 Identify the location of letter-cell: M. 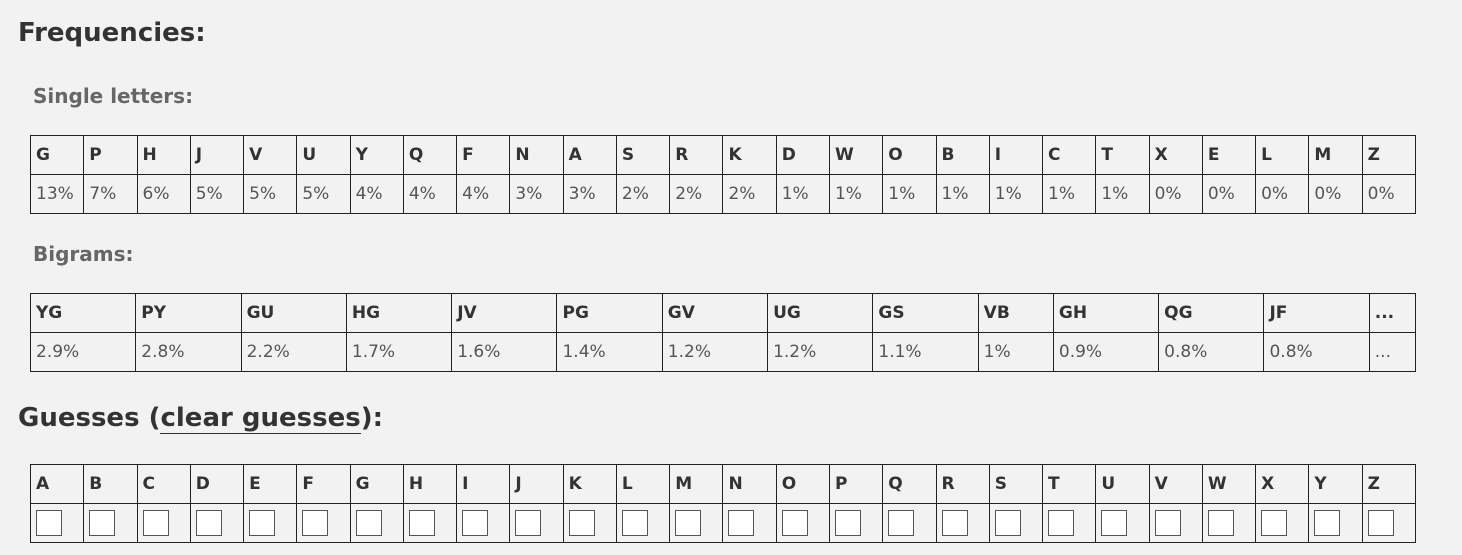
(1335, 155).